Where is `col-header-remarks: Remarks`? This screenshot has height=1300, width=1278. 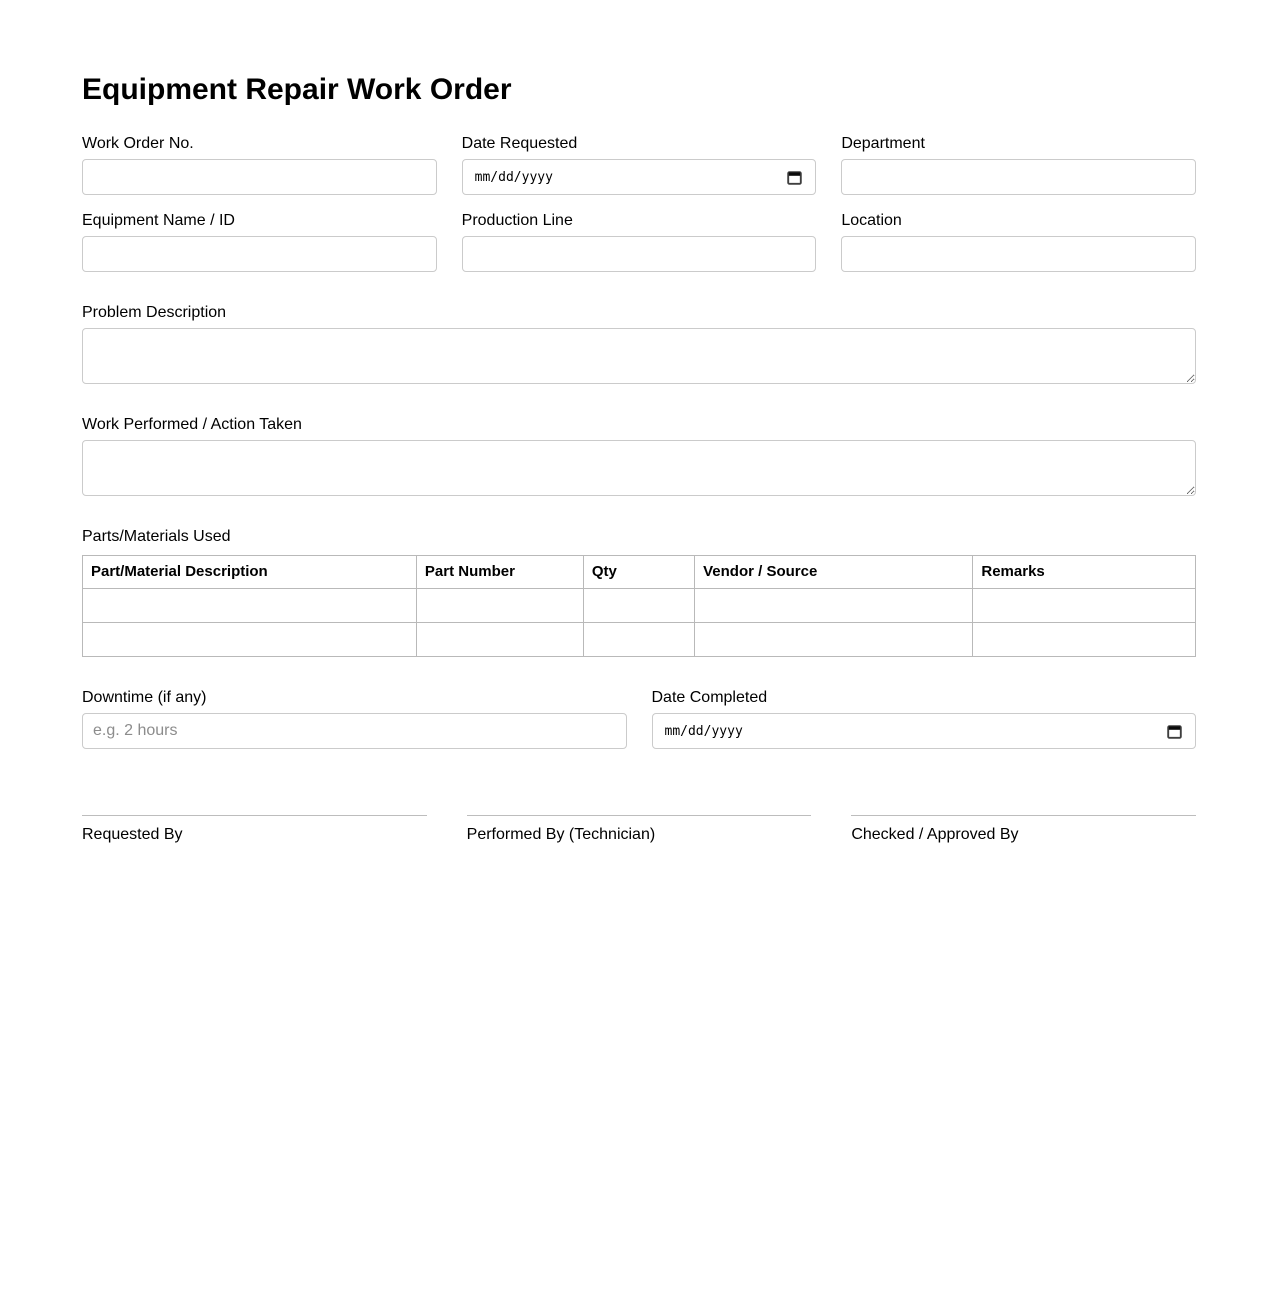
col-header-remarks: Remarks is located at coordinates (1084, 572).